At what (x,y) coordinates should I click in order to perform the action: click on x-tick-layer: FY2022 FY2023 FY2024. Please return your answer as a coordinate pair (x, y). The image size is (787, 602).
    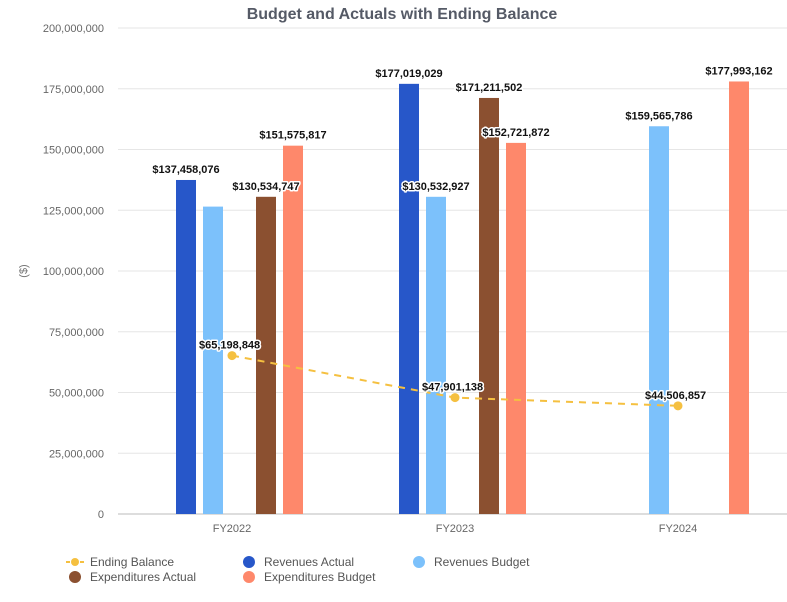
    Looking at the image, I should click on (455, 529).